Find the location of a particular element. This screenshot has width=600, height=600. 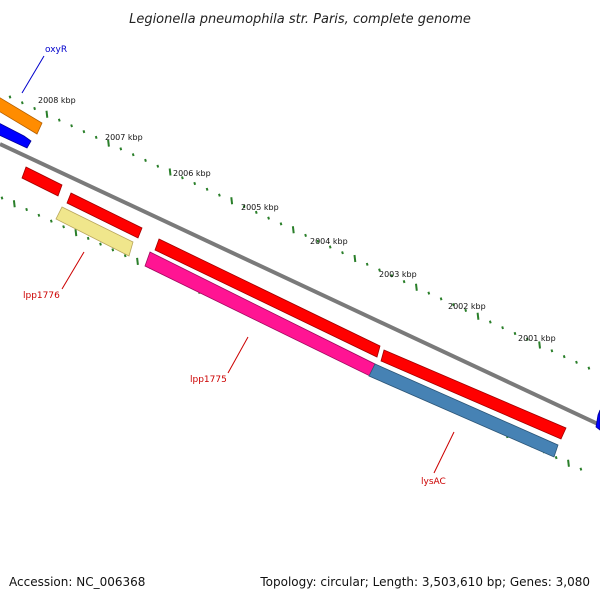

lpp1776-leader-line is located at coordinates (73, 270).